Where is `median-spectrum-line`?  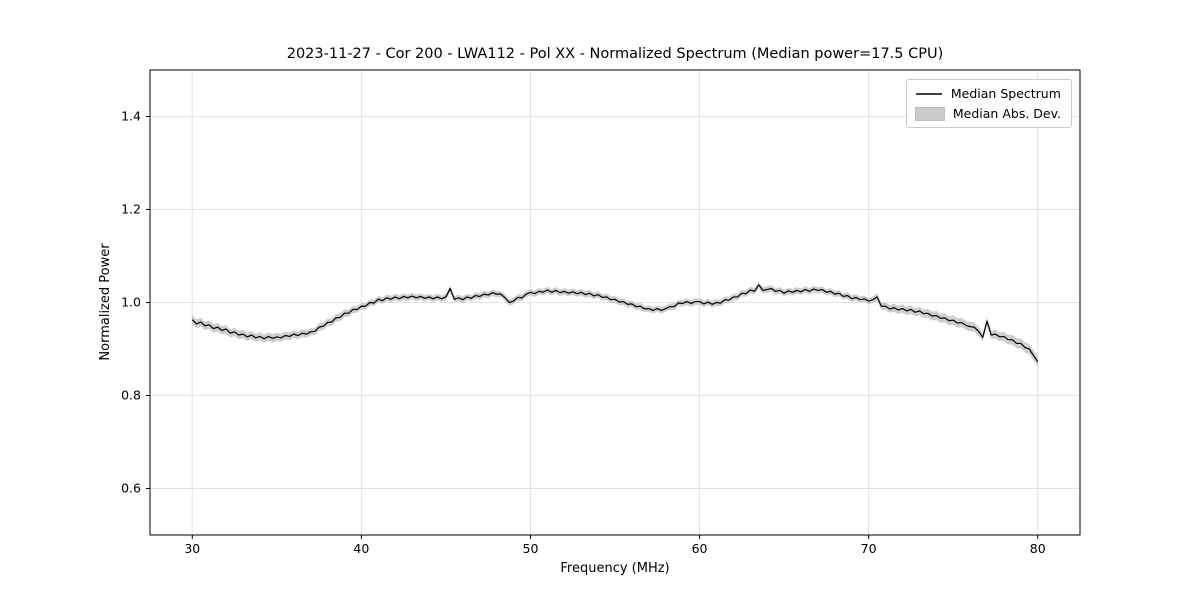 median-spectrum-line is located at coordinates (615, 323).